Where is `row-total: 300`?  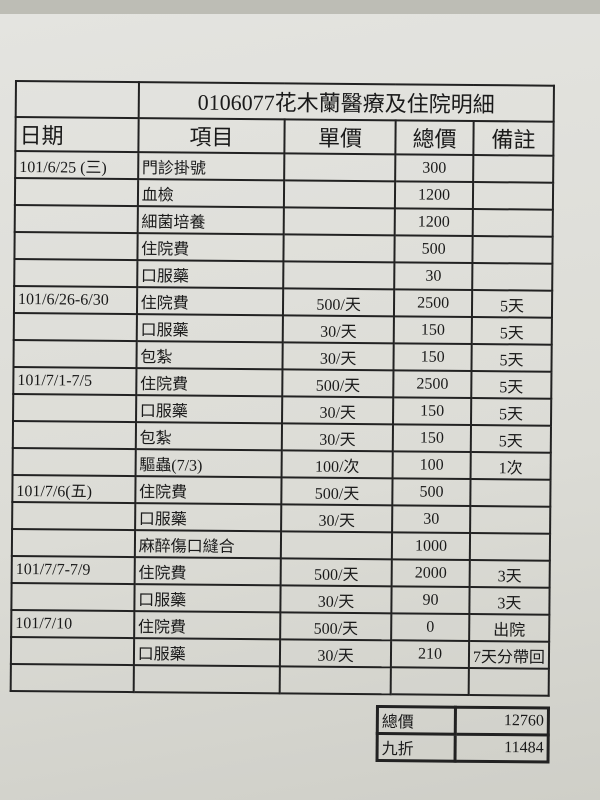
row-total: 300 is located at coordinates (434, 168).